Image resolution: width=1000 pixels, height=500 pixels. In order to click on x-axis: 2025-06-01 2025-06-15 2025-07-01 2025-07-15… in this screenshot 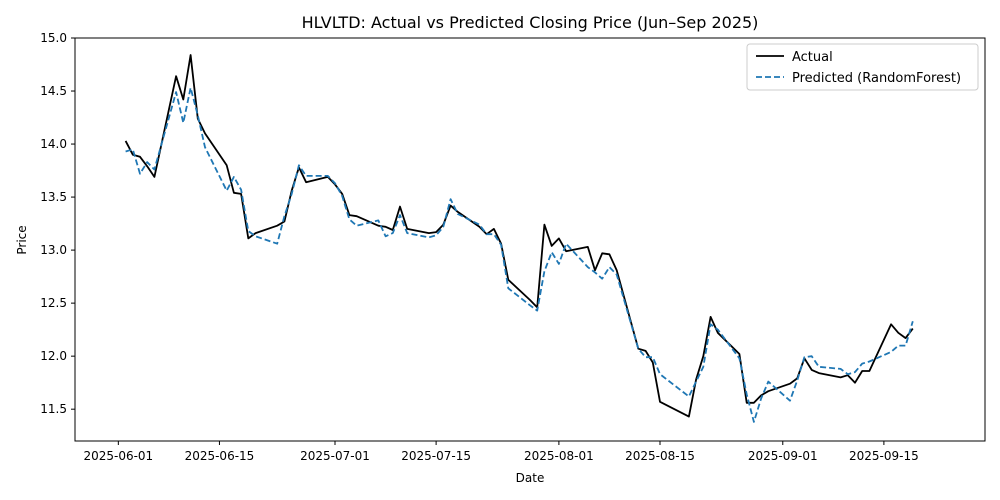, I will do `click(501, 452)`.